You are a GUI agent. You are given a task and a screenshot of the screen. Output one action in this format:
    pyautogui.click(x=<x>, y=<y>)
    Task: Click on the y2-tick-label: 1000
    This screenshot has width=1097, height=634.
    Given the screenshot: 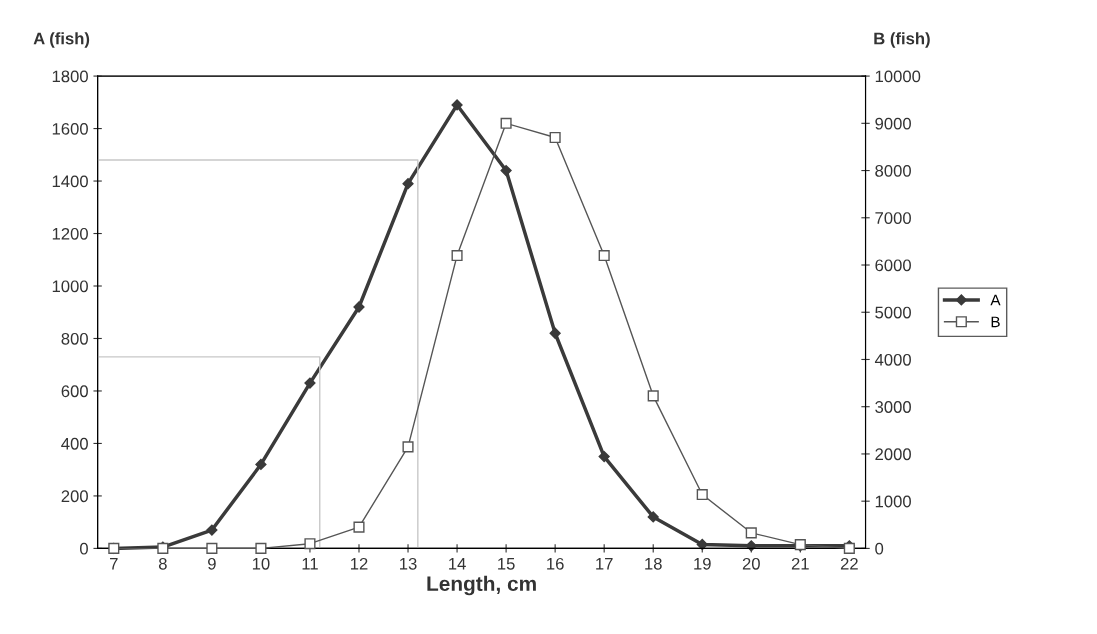 What is the action you would take?
    pyautogui.click(x=893, y=501)
    